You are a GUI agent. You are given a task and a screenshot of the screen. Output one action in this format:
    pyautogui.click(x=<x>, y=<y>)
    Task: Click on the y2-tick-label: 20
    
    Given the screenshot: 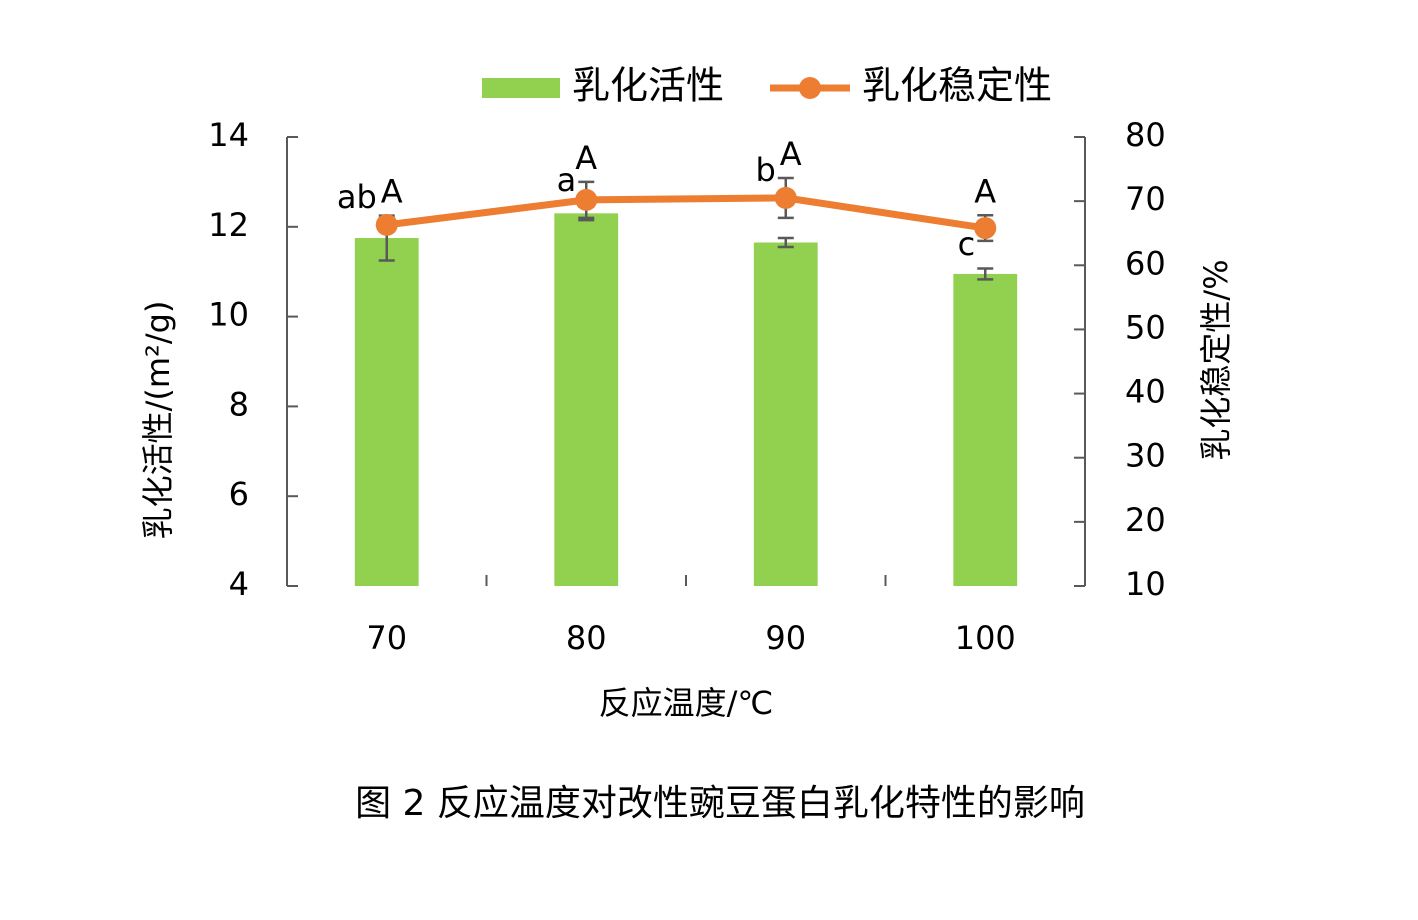 What is the action you would take?
    pyautogui.click(x=1145, y=520)
    